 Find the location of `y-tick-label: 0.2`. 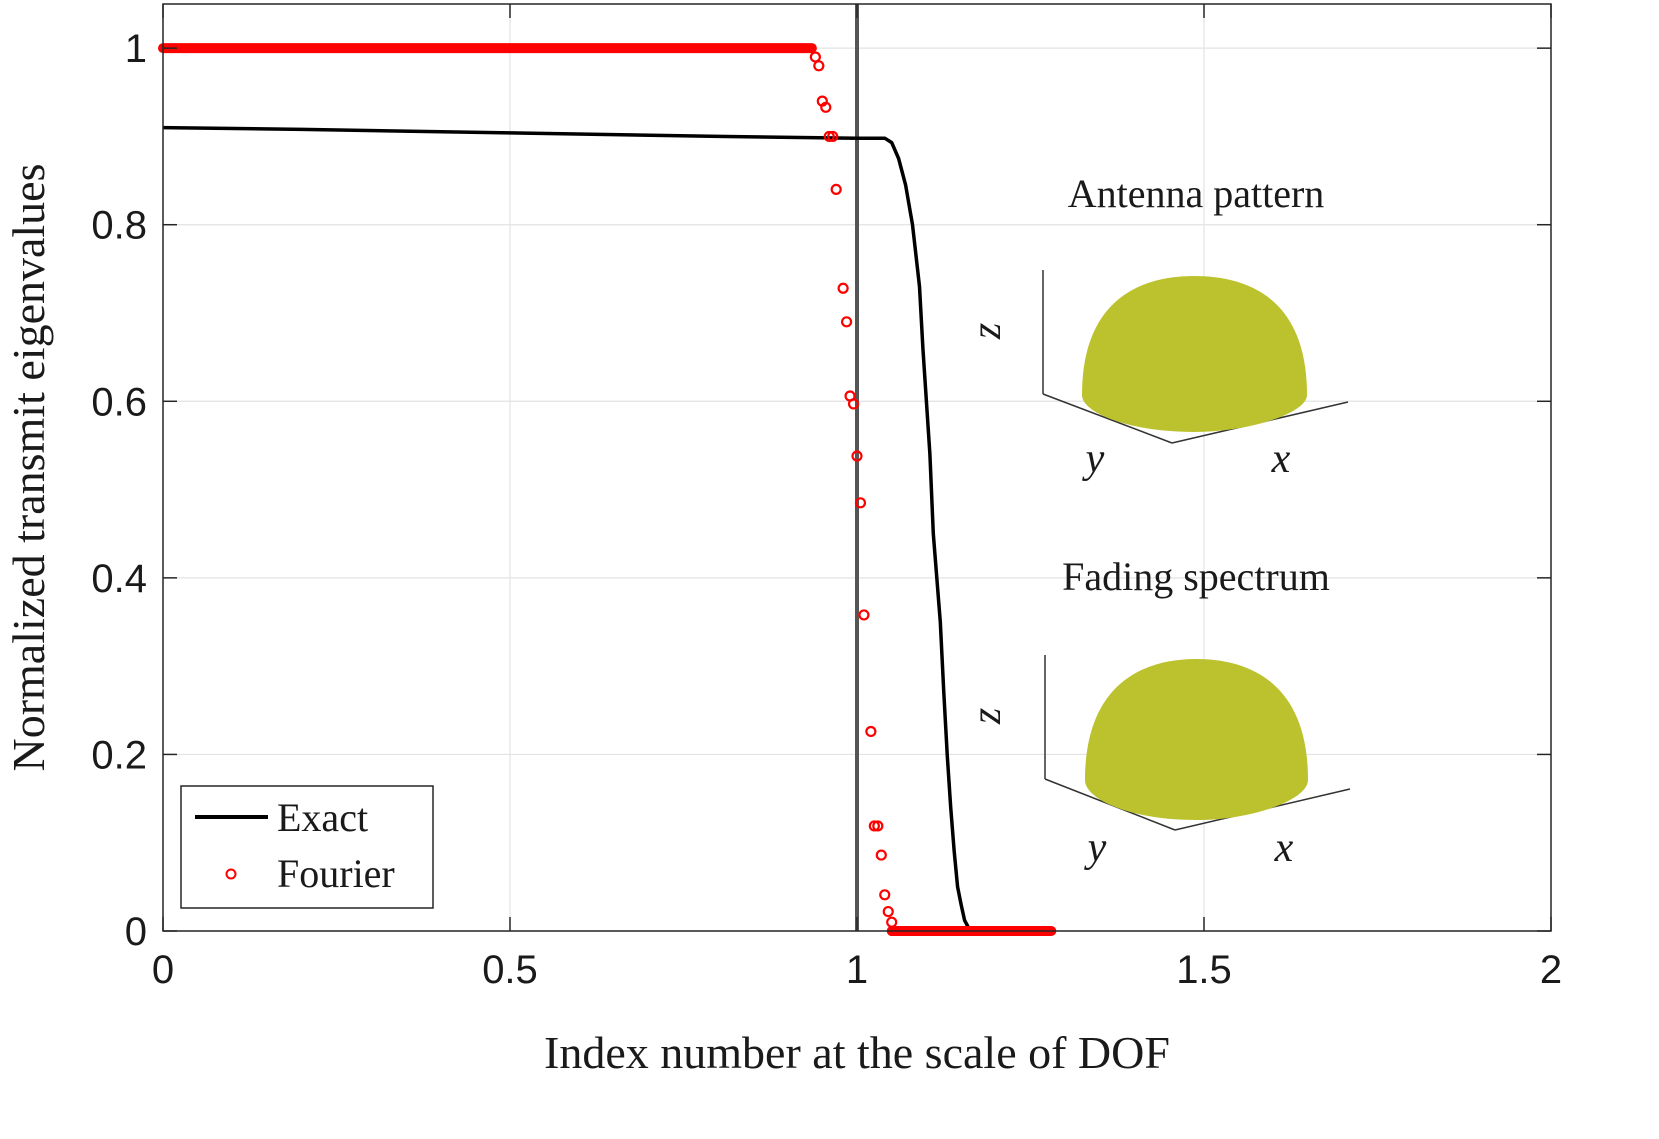

y-tick-label: 0.2 is located at coordinates (119, 755).